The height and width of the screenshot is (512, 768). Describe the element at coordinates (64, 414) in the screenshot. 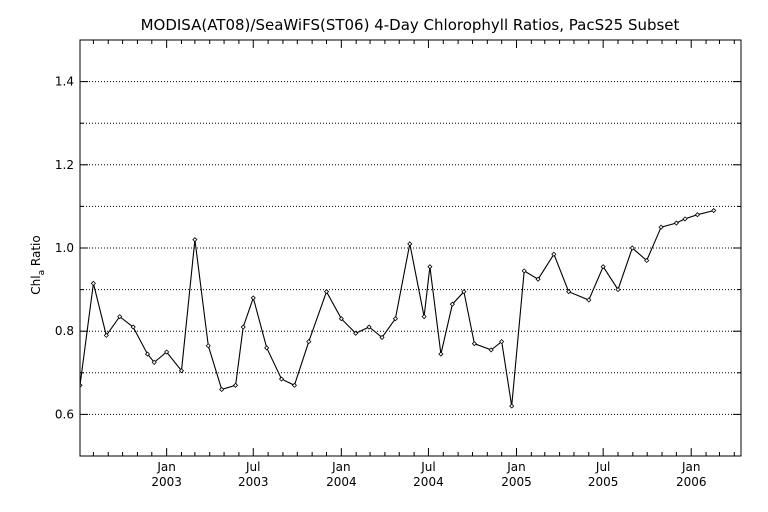

I see `y-tick-label: 0.6` at that location.